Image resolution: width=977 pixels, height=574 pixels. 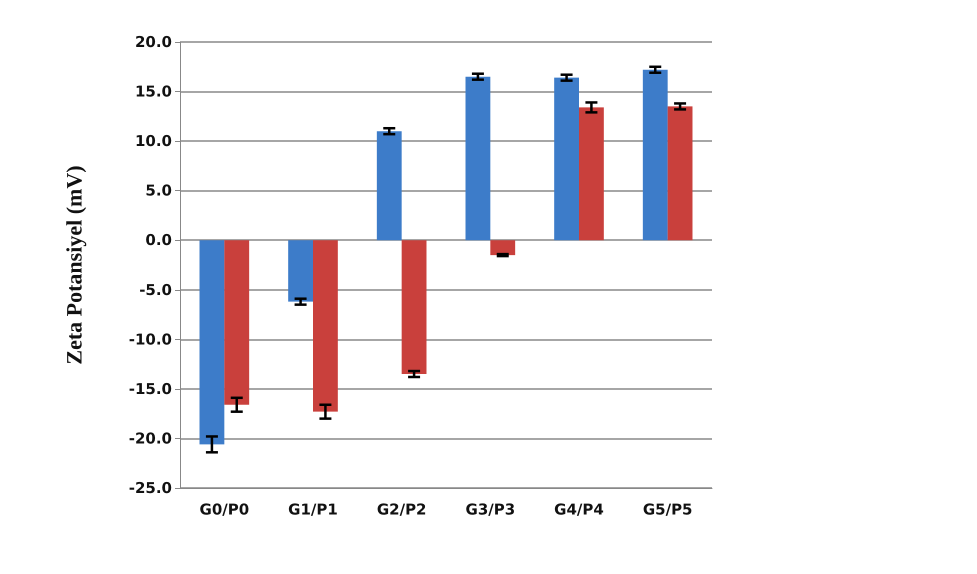 I want to click on x-tick-label: G0/P0, so click(x=224, y=509).